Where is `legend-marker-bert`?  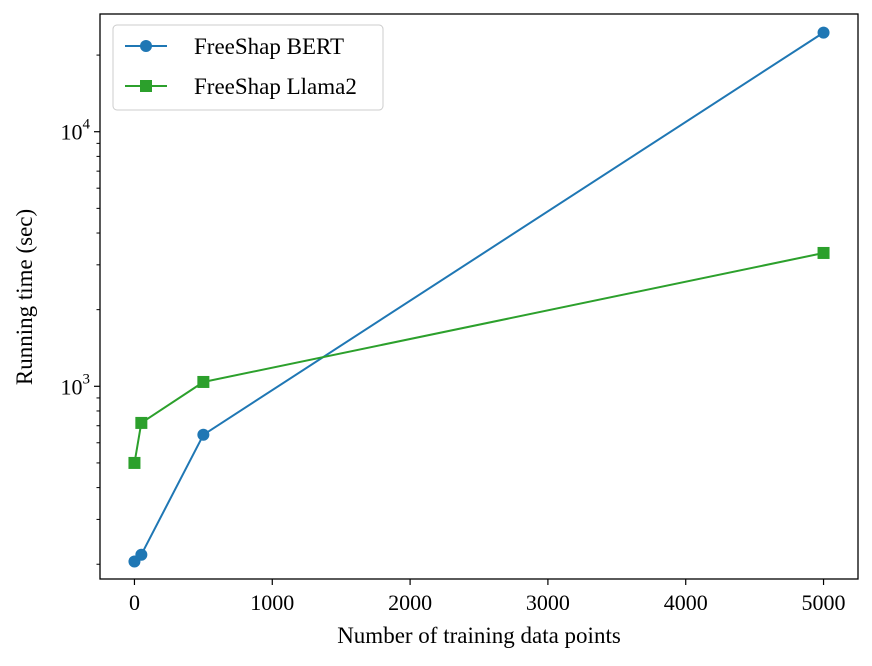
legend-marker-bert is located at coordinates (146, 46).